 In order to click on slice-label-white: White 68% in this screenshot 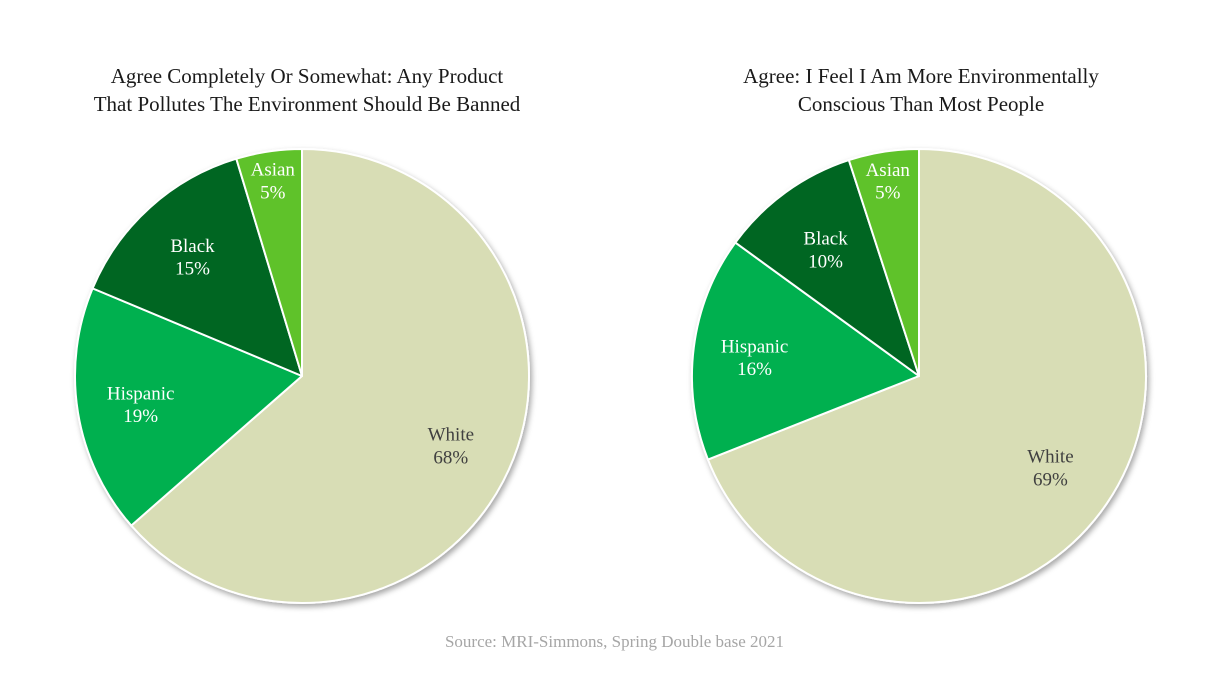, I will do `click(451, 447)`.